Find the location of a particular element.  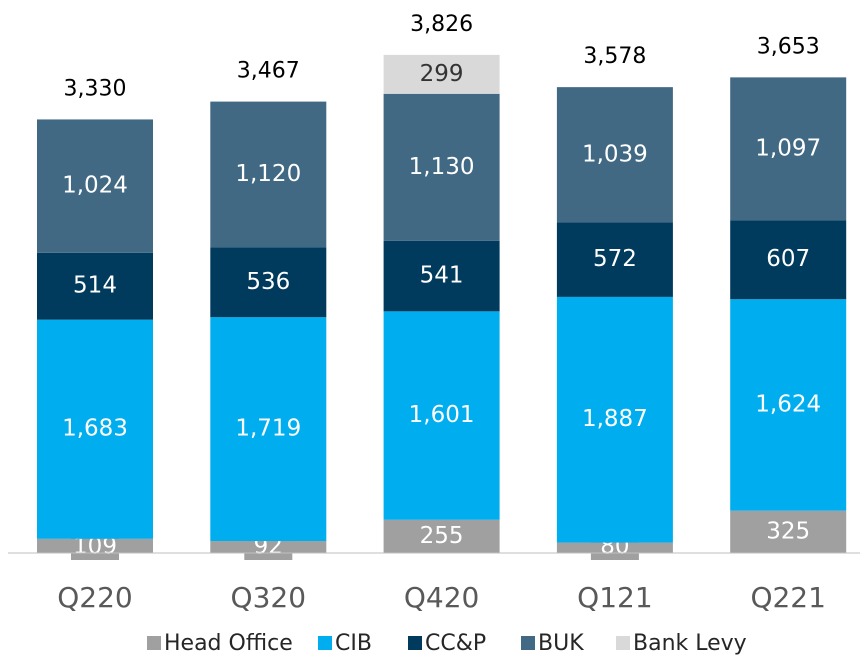

x-tick-label: Q221 is located at coordinates (787, 597).